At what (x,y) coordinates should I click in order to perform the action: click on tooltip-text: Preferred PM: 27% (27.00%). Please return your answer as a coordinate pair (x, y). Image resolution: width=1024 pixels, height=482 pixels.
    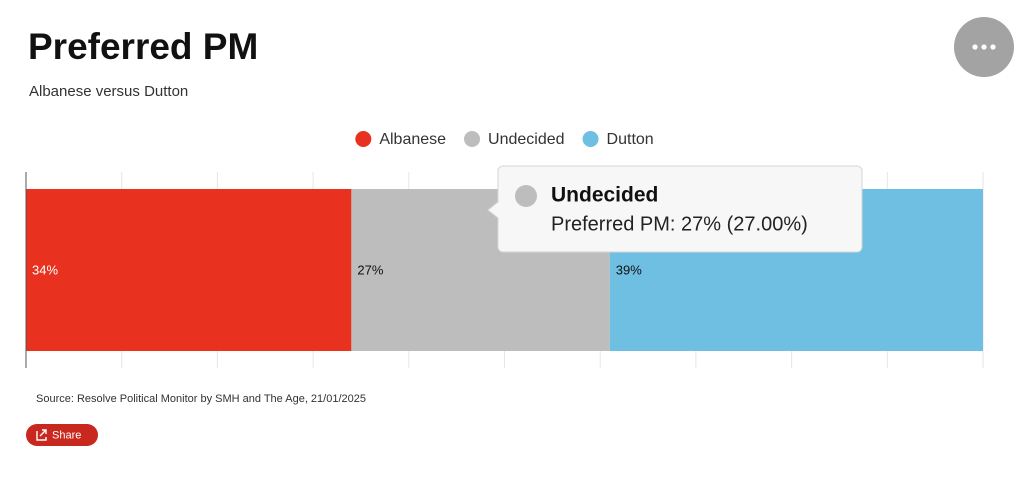
    Looking at the image, I should click on (679, 224).